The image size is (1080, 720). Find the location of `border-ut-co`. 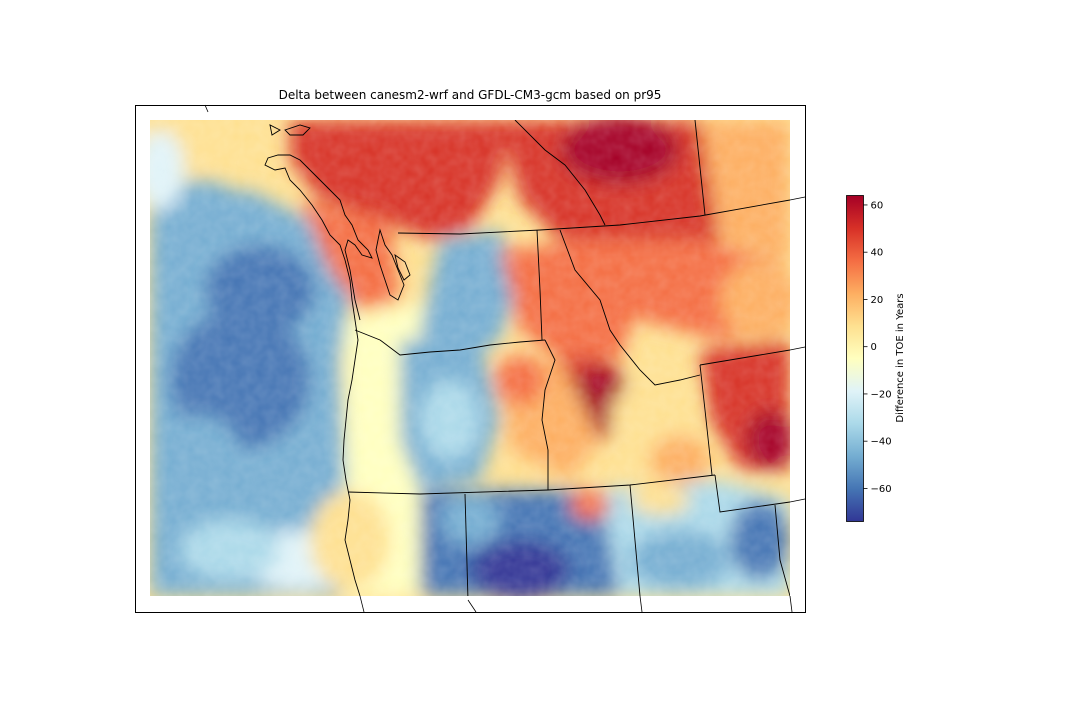

border-ut-co is located at coordinates (782, 550).